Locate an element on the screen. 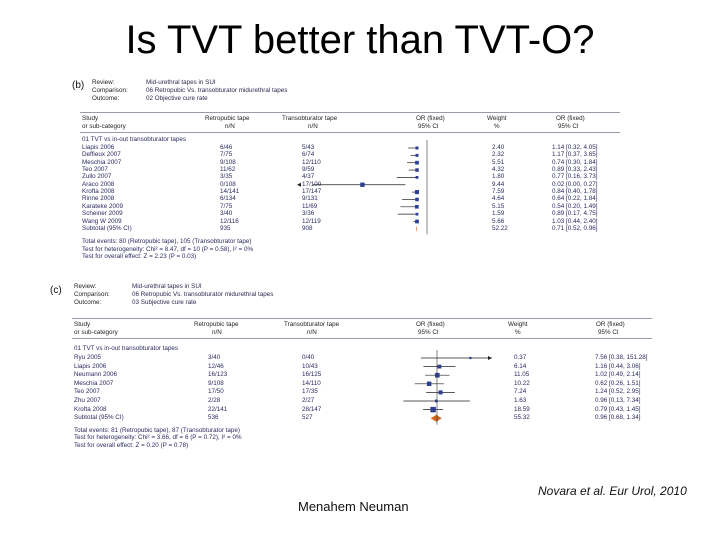 This screenshot has width=720, height=540. study-group1: 3/35 is located at coordinates (226, 177).